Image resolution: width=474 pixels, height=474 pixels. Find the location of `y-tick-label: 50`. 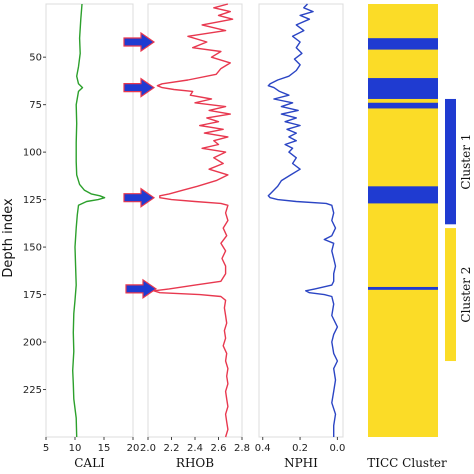

y-tick-label: 50 is located at coordinates (35, 58).